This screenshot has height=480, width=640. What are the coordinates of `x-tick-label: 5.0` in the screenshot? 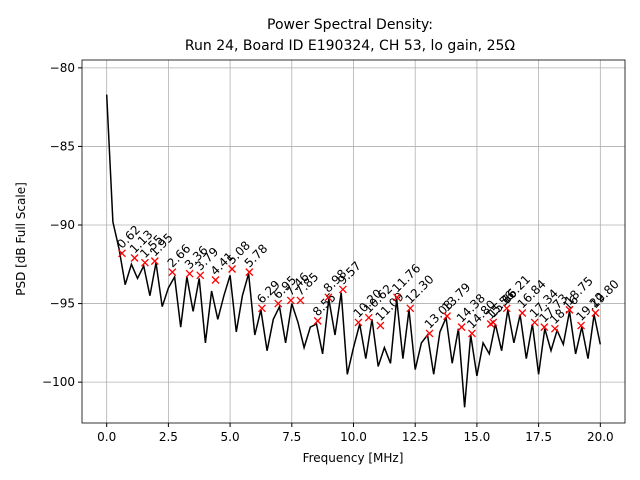 It's located at (230, 437).